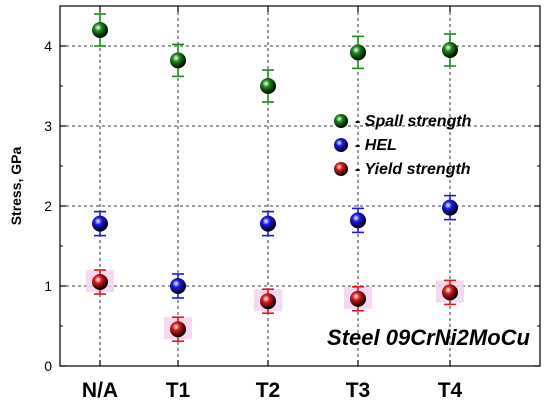 Image resolution: width=550 pixels, height=413 pixels. I want to click on legend-label: - Yield strength, so click(413, 169).